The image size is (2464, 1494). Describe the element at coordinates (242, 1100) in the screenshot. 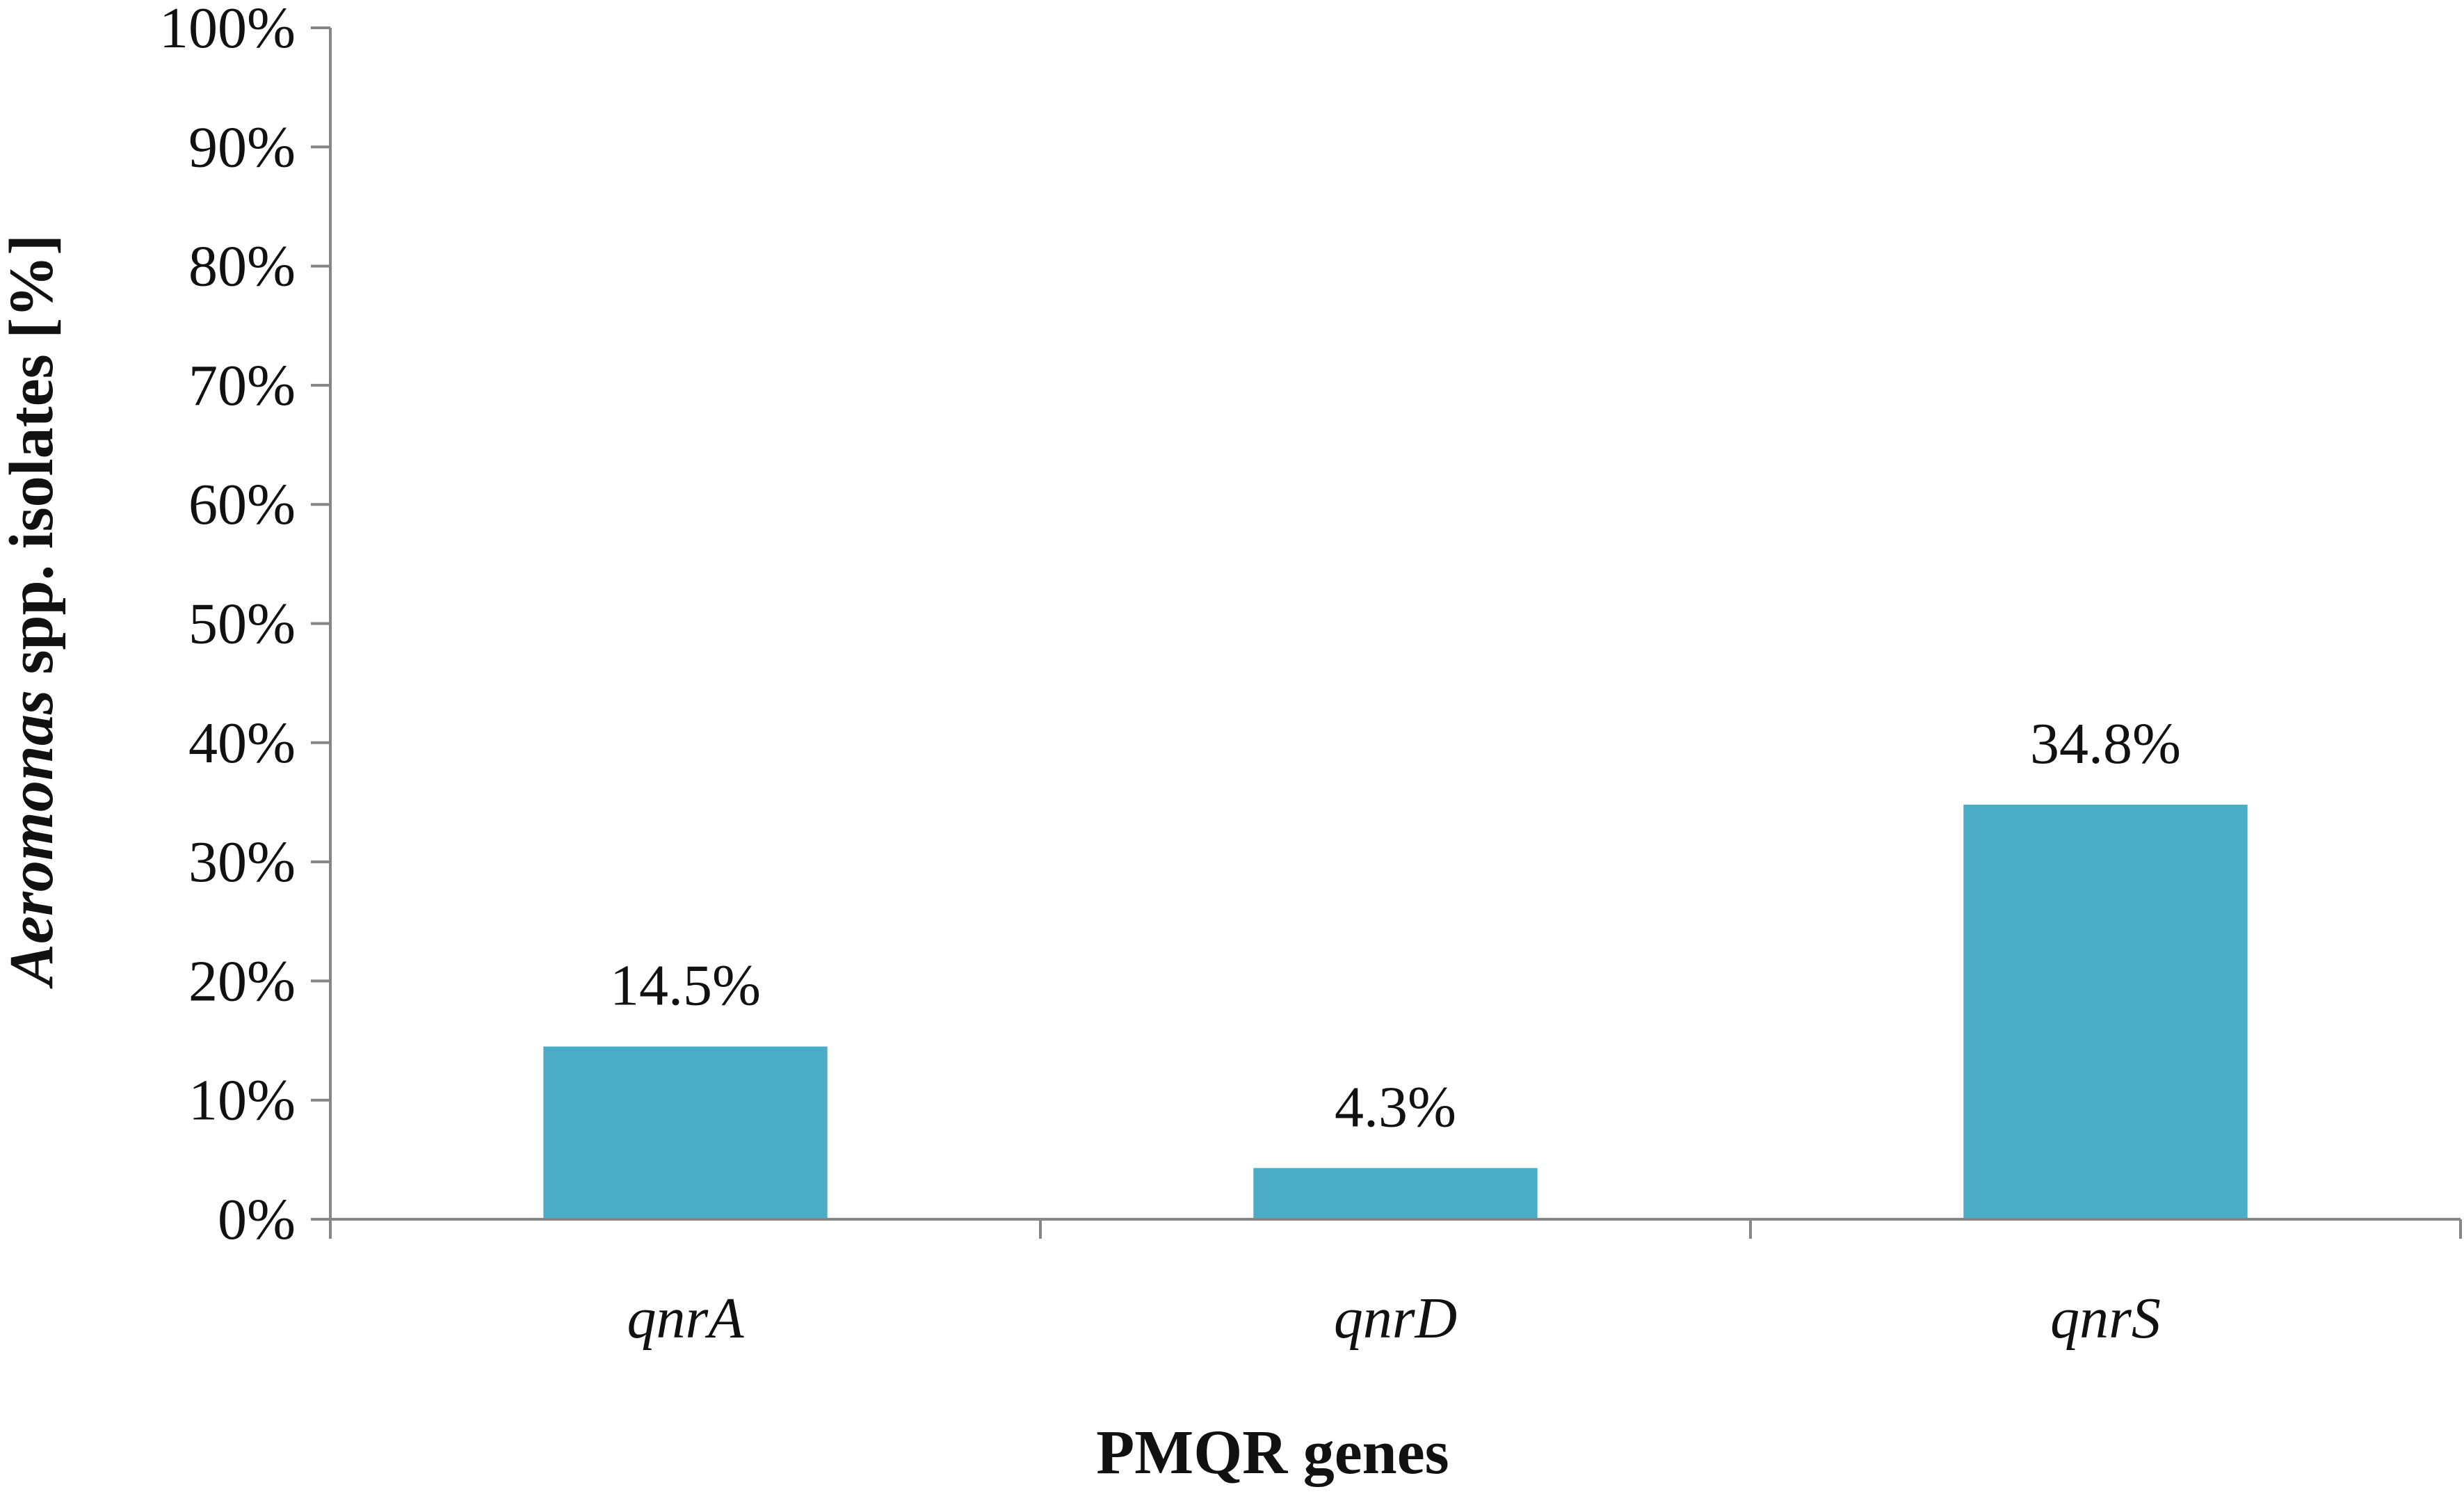

I see `y-tick-label: 10%` at that location.